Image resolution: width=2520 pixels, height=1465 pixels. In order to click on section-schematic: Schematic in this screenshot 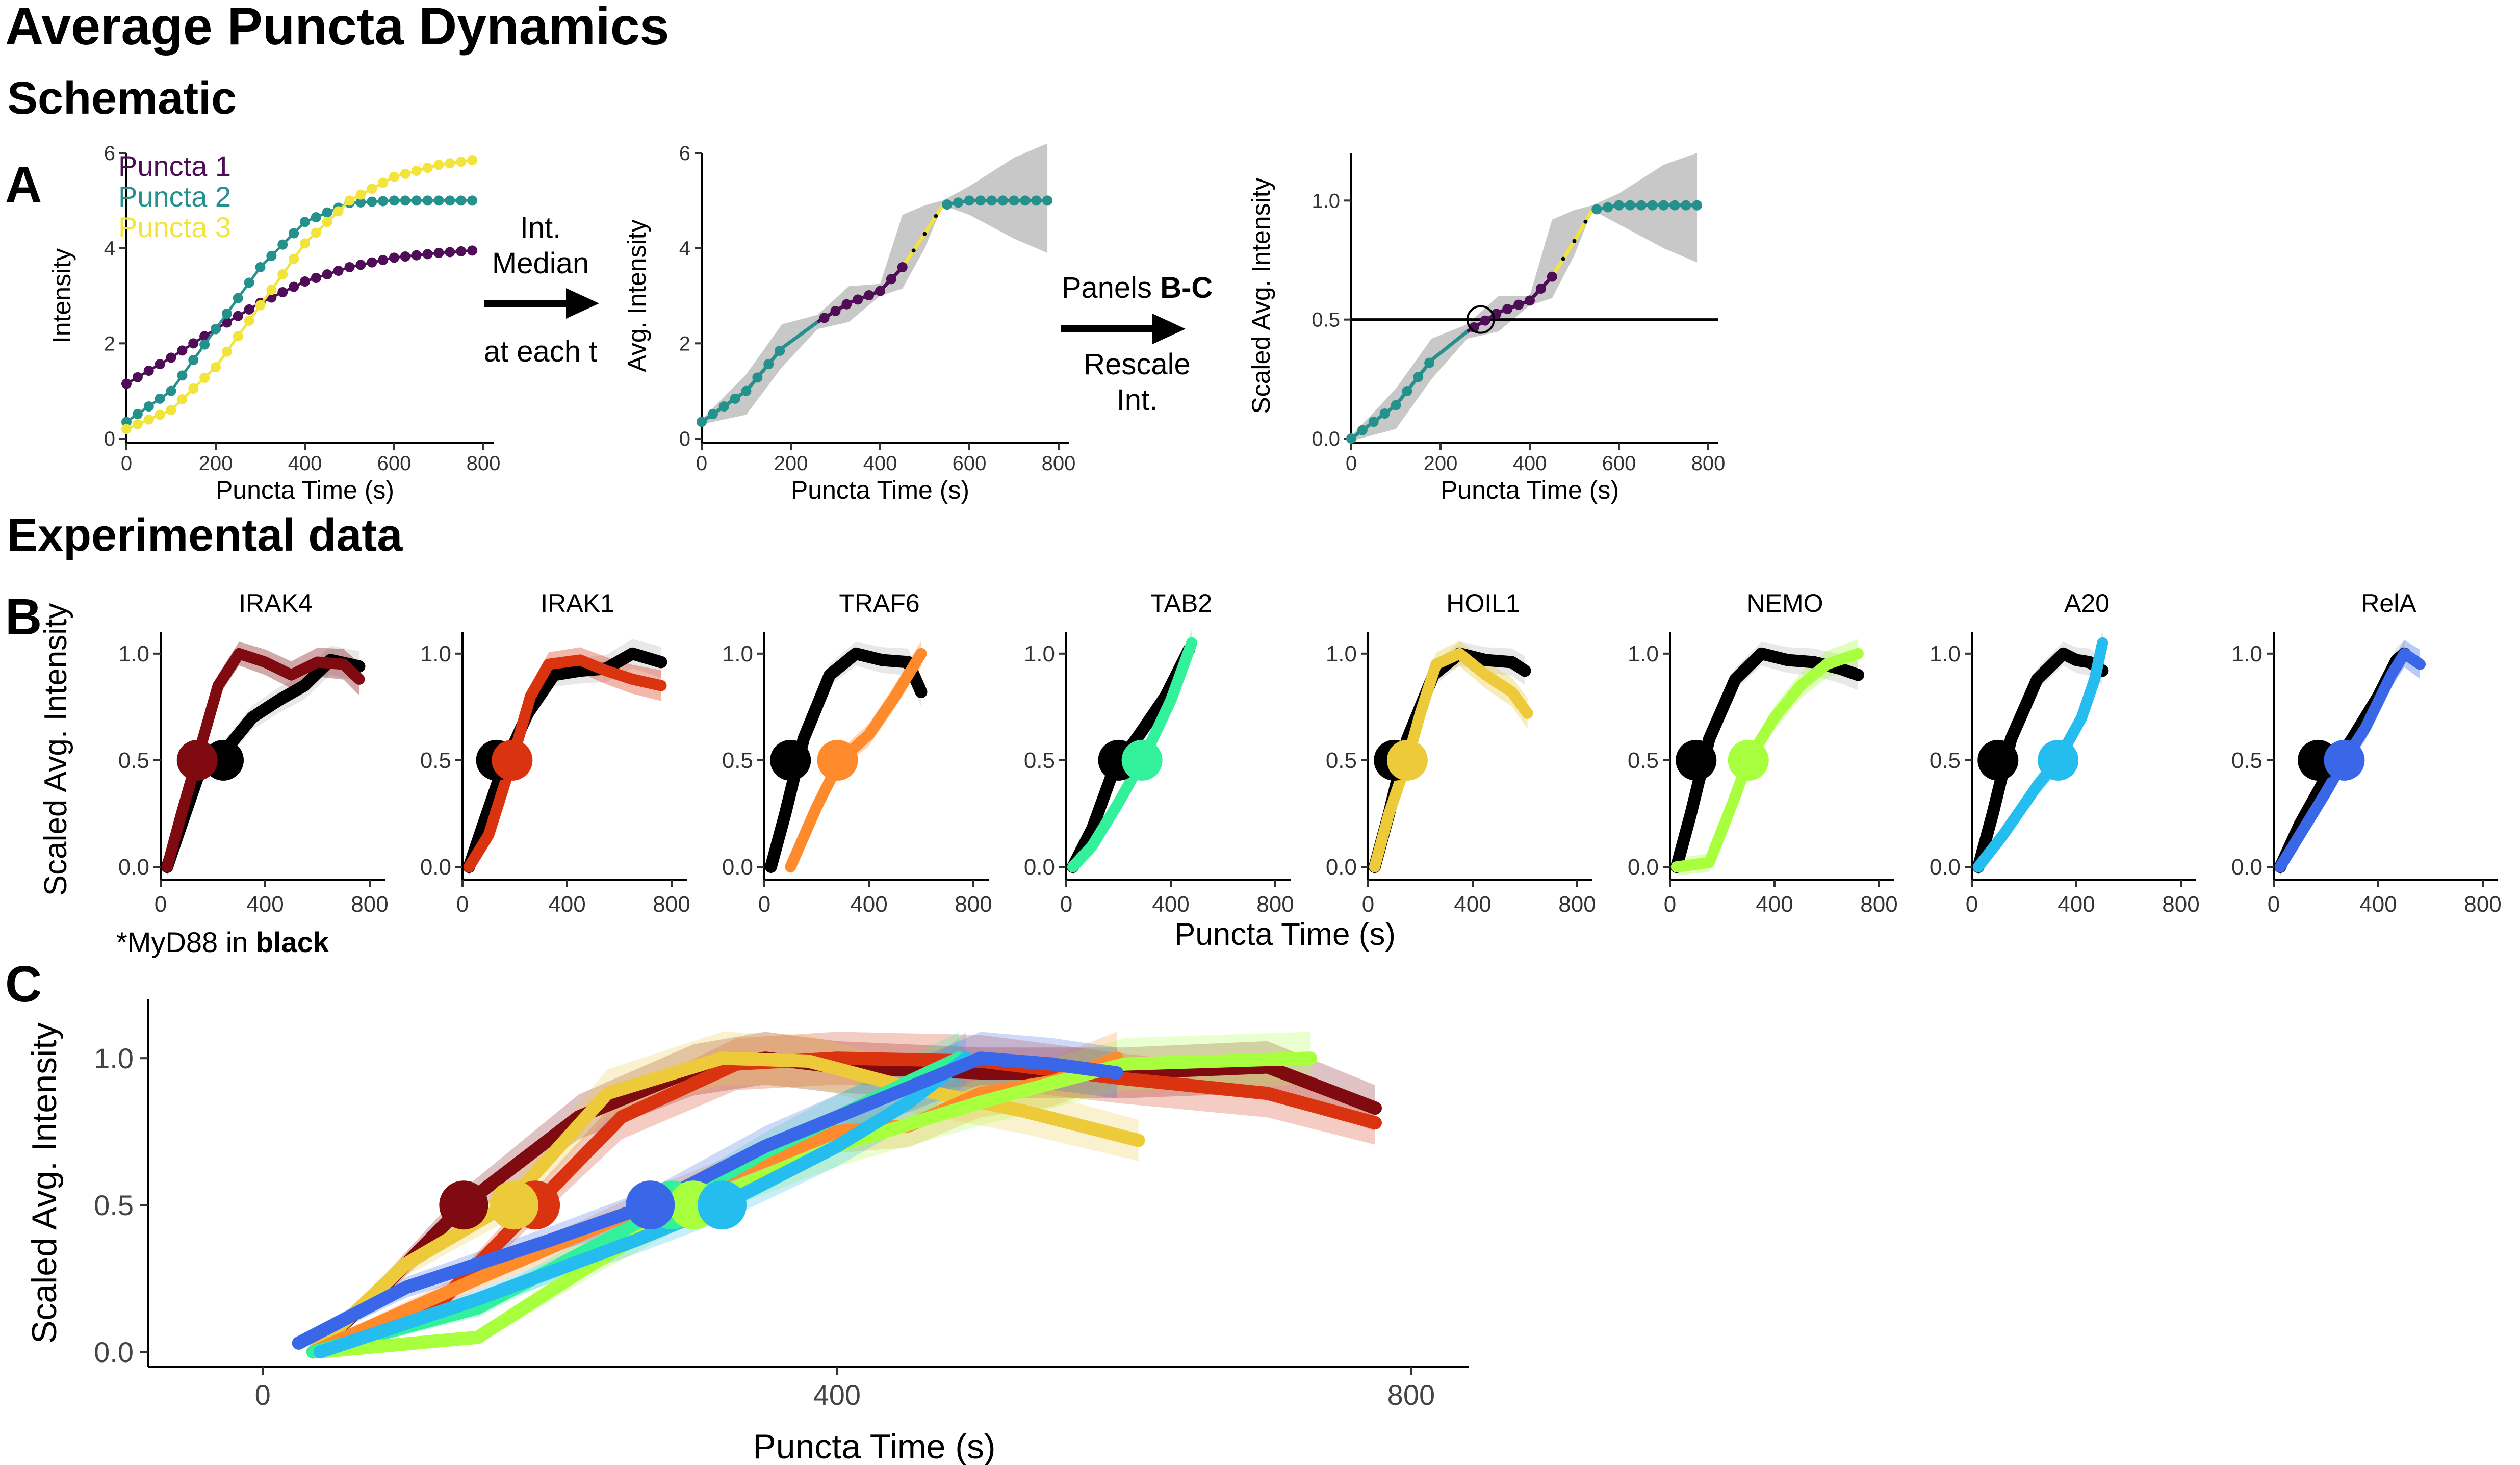, I will do `click(122, 98)`.